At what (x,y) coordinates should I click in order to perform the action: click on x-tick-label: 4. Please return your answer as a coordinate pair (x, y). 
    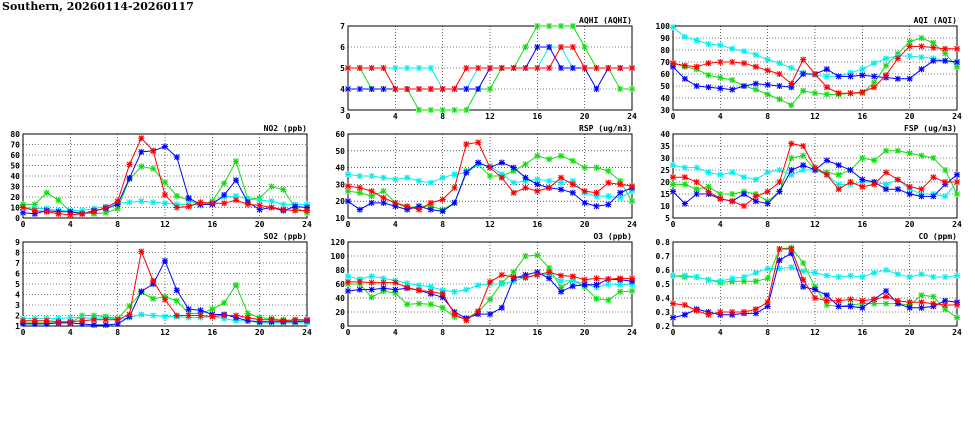
    Looking at the image, I should click on (395, 332).